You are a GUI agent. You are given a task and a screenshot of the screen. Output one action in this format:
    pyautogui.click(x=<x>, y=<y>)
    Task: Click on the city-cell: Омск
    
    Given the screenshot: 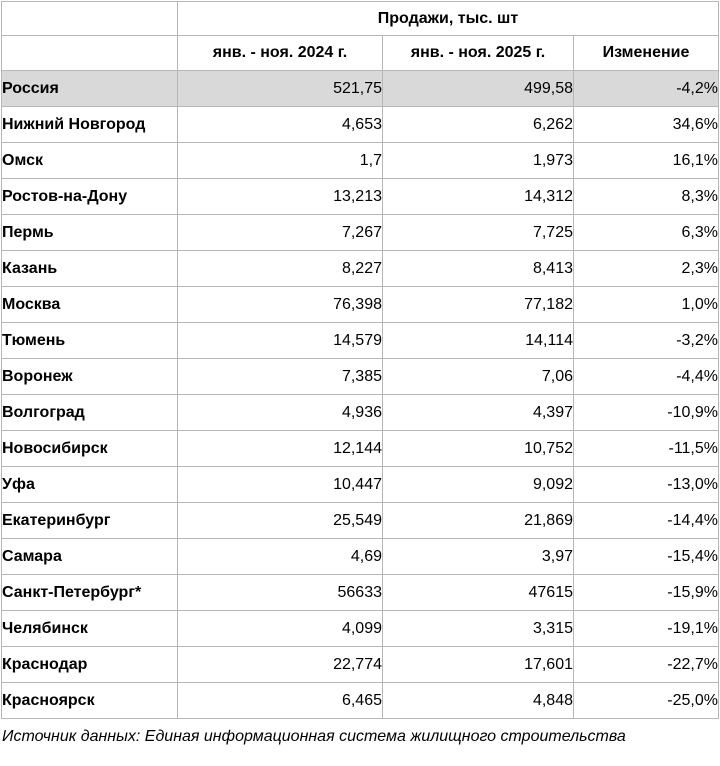 What is the action you would take?
    pyautogui.click(x=89, y=160)
    